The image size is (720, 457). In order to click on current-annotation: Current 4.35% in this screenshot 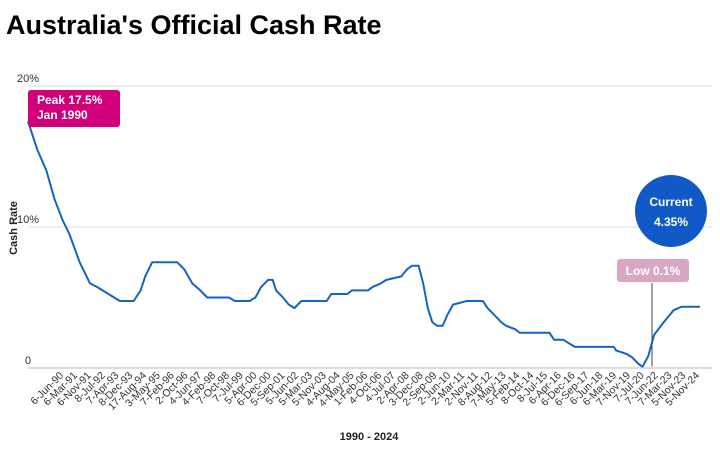, I will do `click(671, 211)`.